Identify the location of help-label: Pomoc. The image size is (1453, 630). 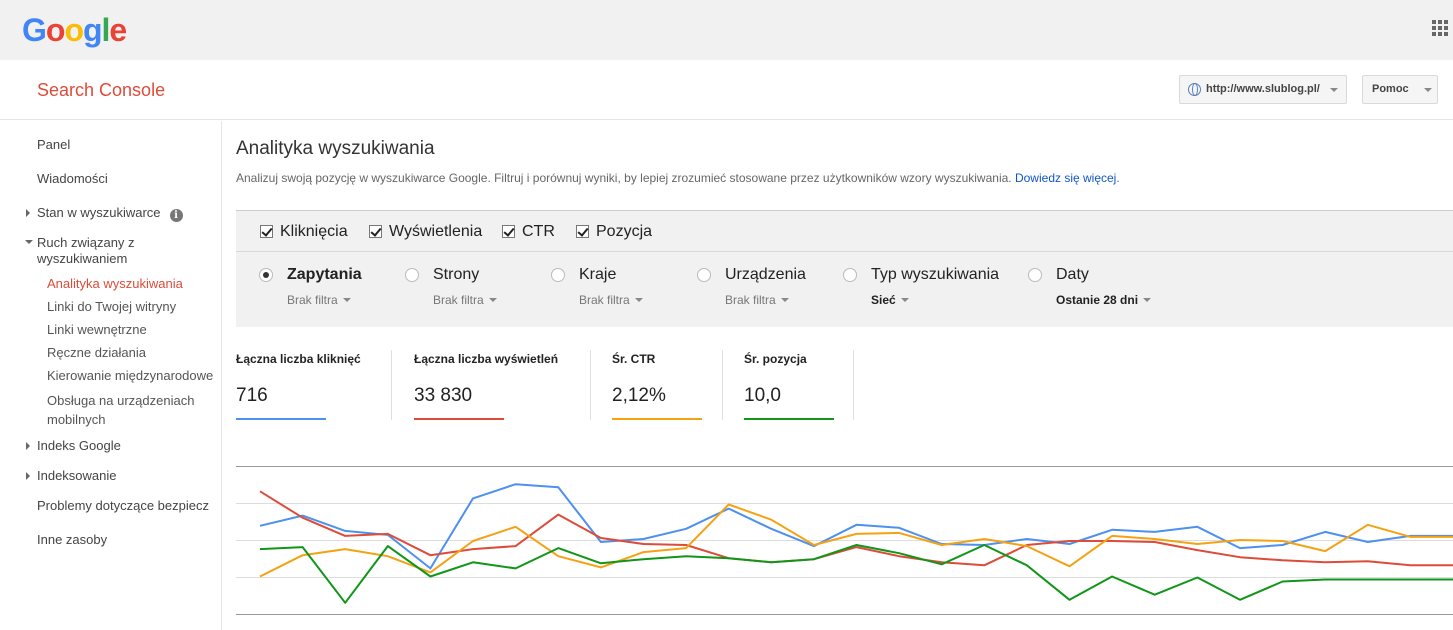
(1390, 89).